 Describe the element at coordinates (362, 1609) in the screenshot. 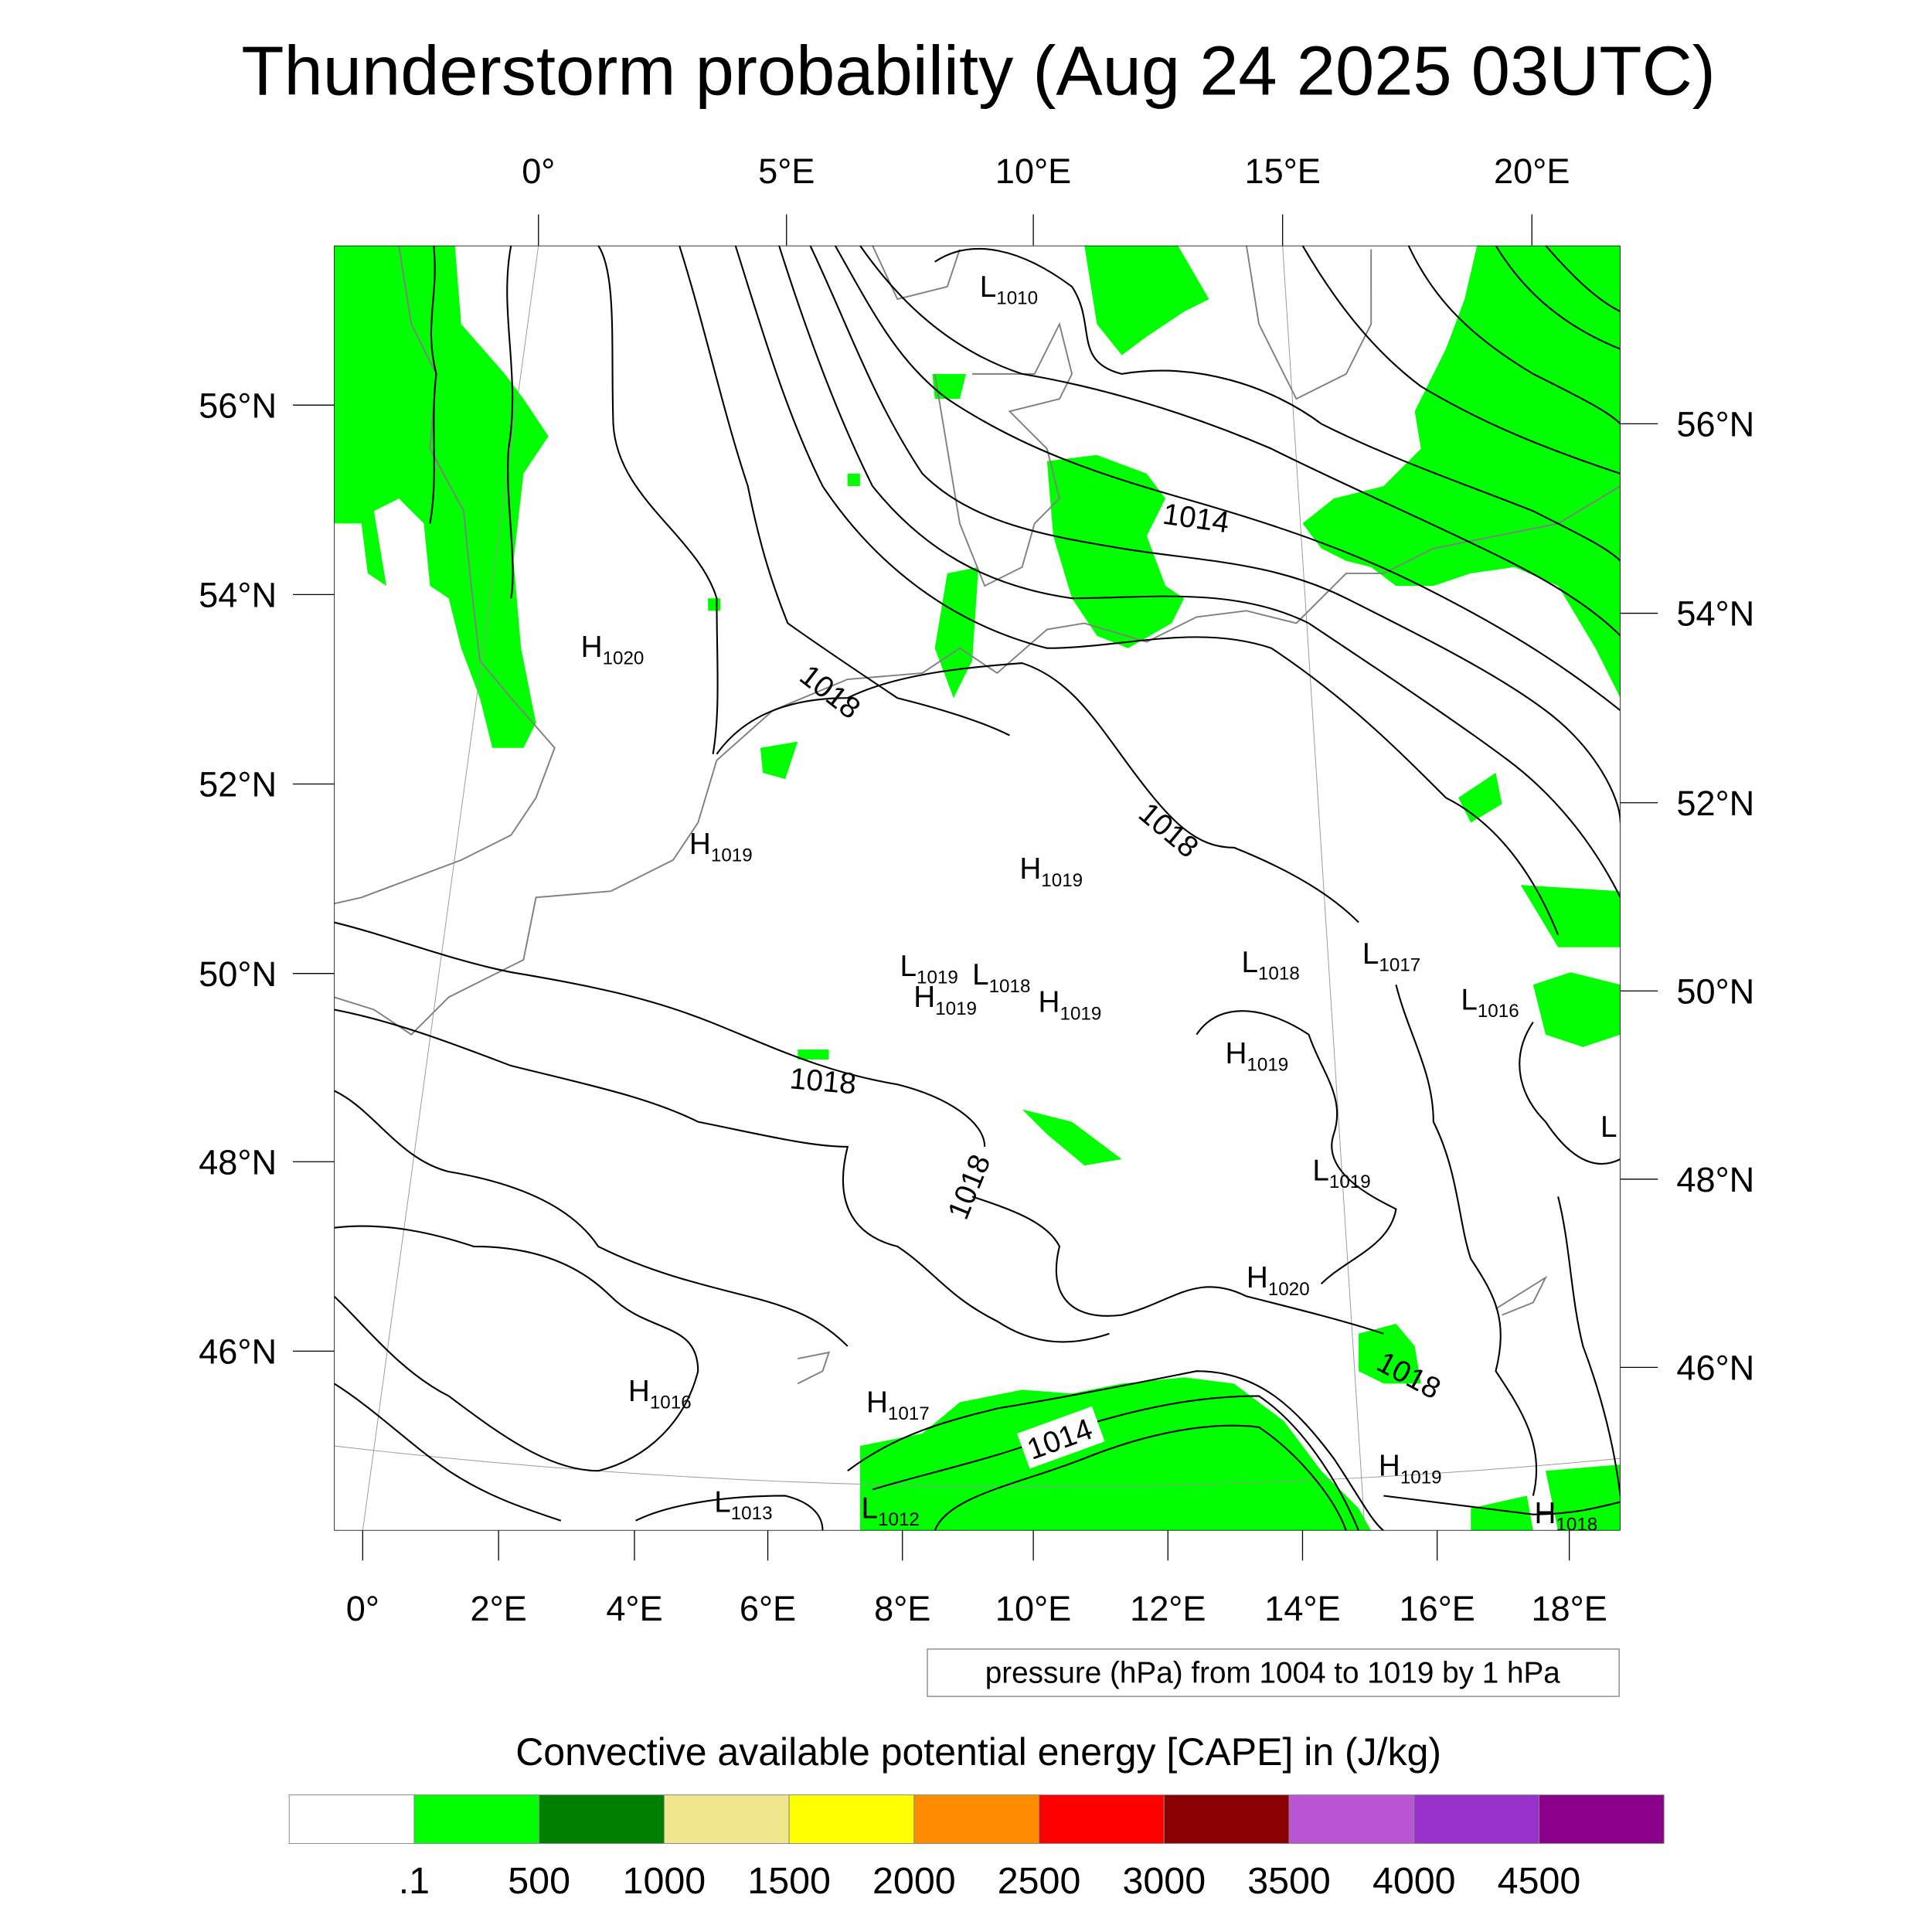

I see `bottom-lon-label: 0°` at that location.